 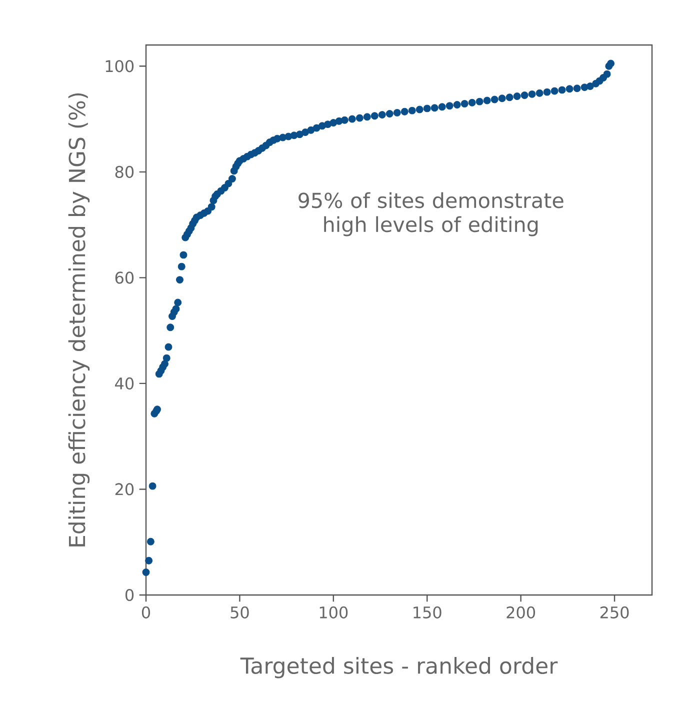 I want to click on x-tick-label: 250, so click(x=614, y=612).